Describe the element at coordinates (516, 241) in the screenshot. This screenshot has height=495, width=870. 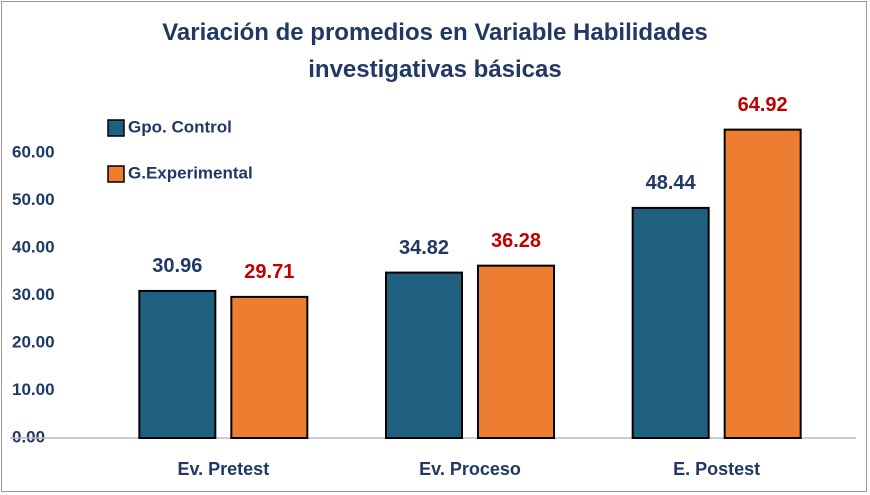
I see `value-label: 36.28` at that location.